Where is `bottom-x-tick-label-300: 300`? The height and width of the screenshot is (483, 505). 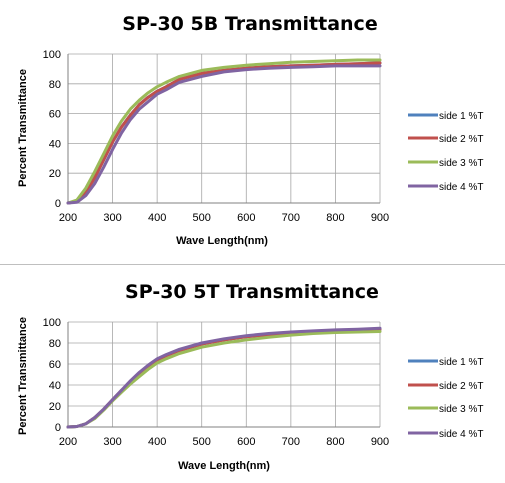 bottom-x-tick-label-300: 300 is located at coordinates (112, 442).